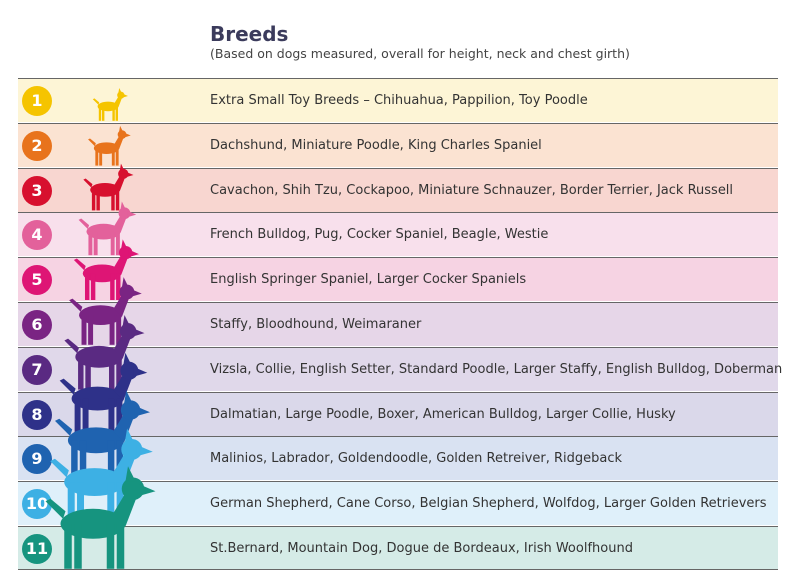 This screenshot has height=588, width=800. I want to click on row-number: 3, so click(37, 190).